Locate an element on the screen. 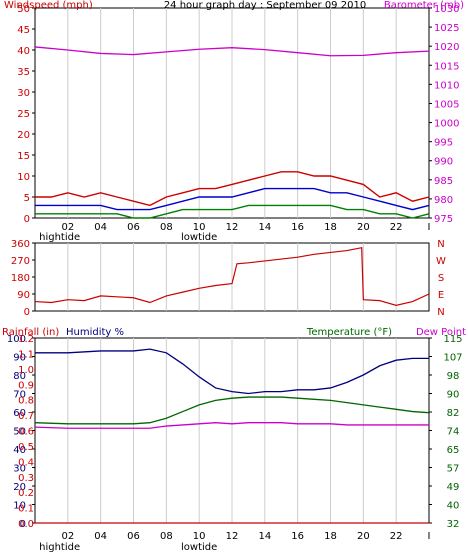 The width and height of the screenshot is (468, 559). wind-y-tick-8: 40 is located at coordinates (23, 51).